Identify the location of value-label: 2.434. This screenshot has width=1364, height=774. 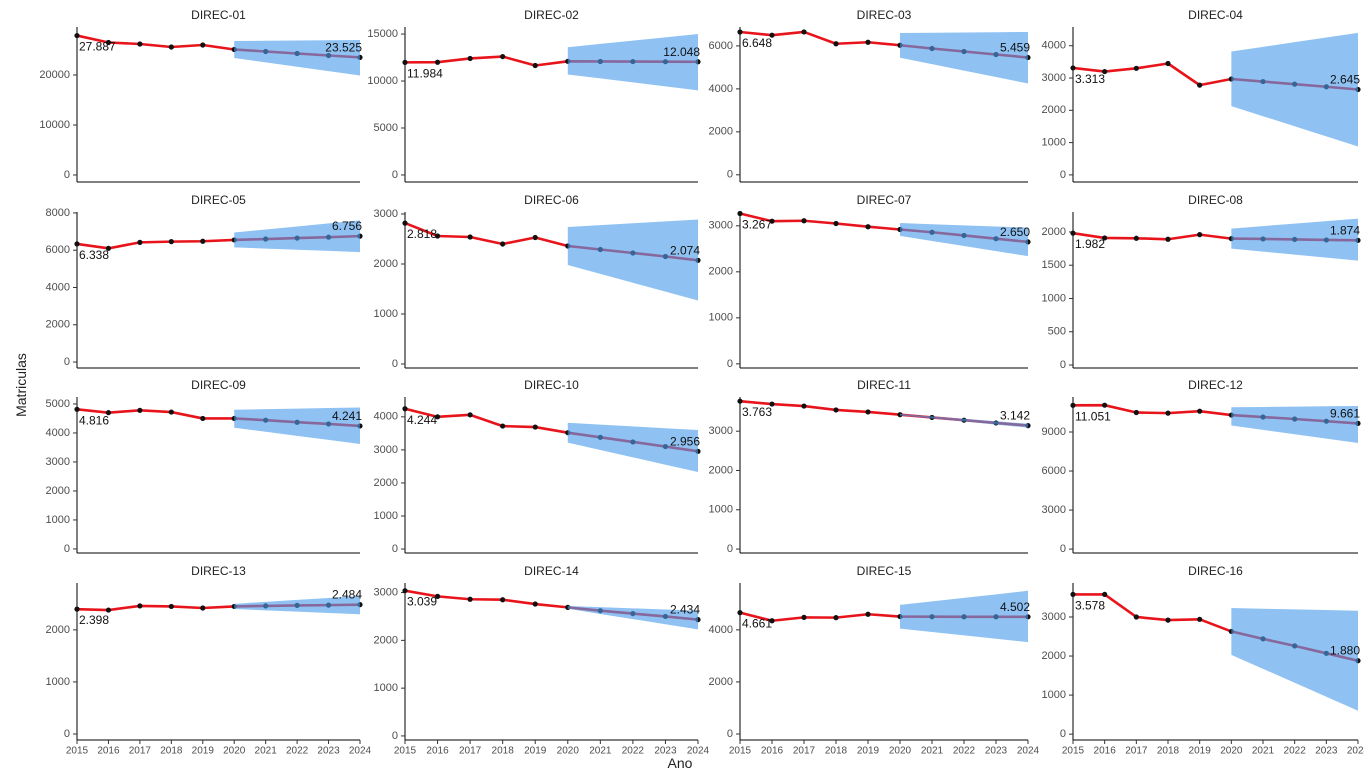
(685, 610).